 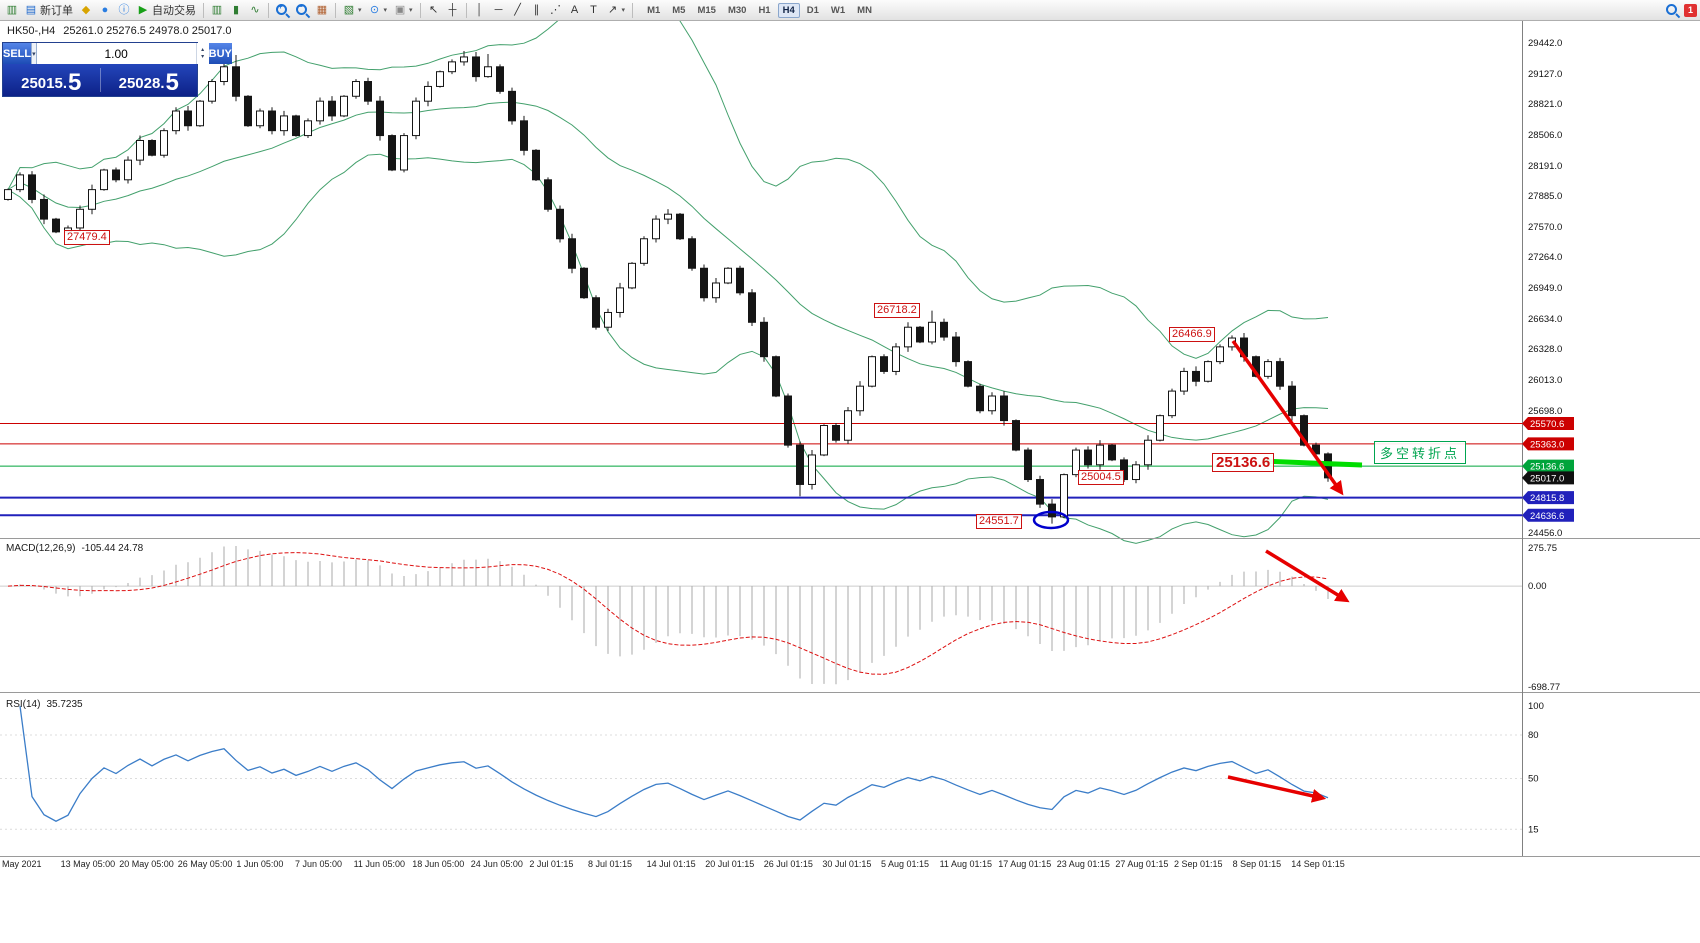 What do you see at coordinates (1545, 74) in the screenshot?
I see `price-axis-label: 29127.0` at bounding box center [1545, 74].